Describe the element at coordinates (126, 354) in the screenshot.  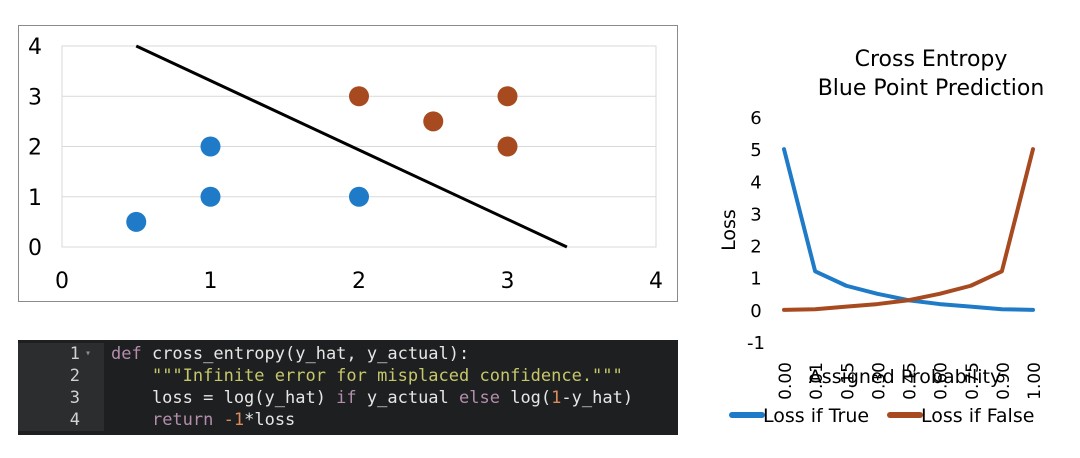
I see `code-token: def` at that location.